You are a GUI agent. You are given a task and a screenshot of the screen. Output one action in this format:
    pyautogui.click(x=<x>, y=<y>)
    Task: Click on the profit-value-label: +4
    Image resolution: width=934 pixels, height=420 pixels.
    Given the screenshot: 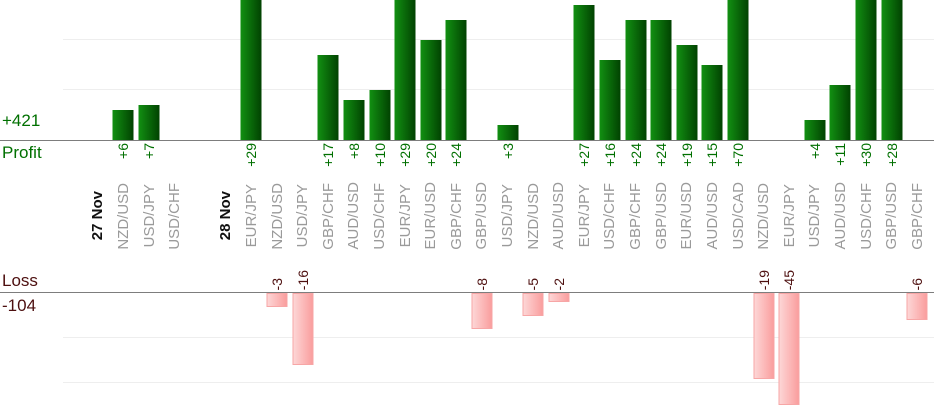 What is the action you would take?
    pyautogui.click(x=814, y=151)
    